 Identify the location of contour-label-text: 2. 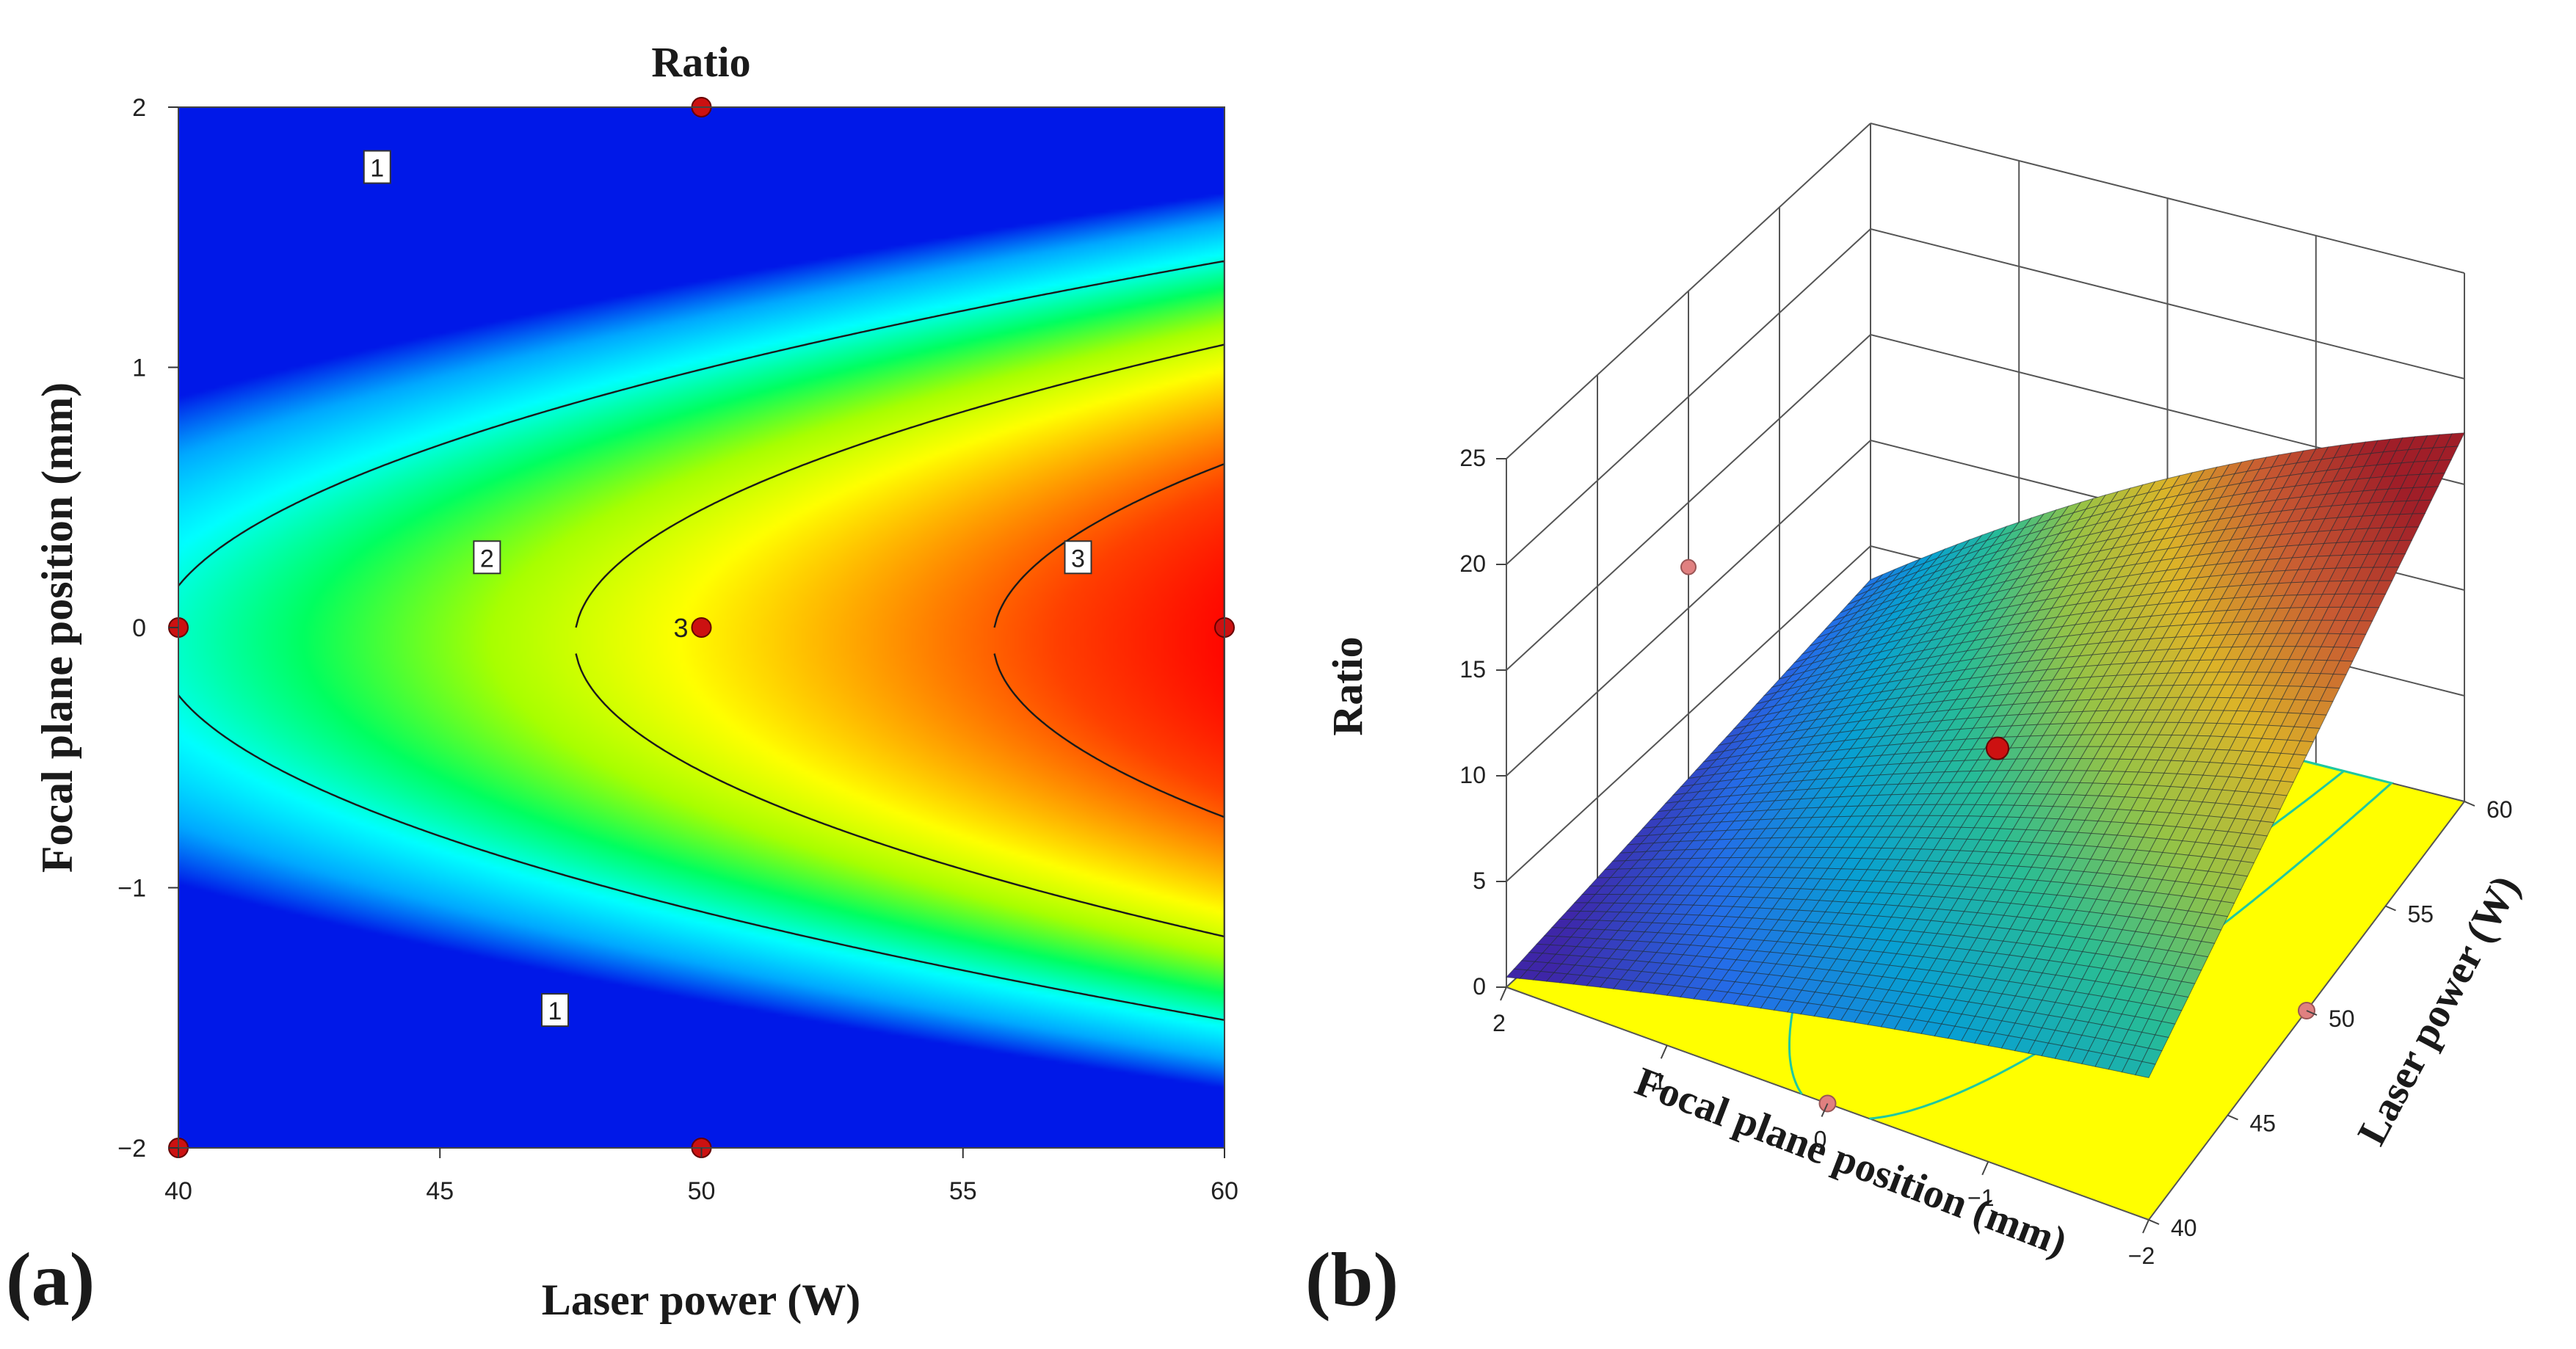
(487, 558).